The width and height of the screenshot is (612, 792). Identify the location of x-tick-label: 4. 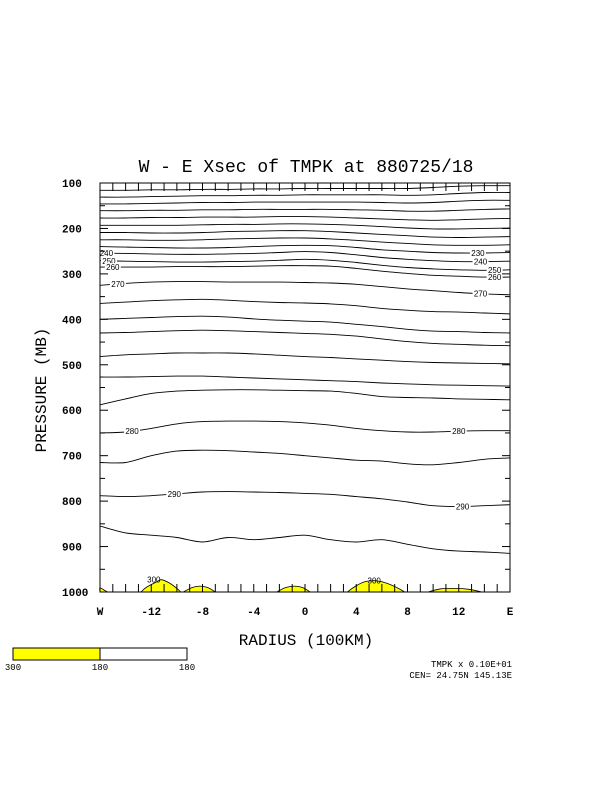
(356, 613).